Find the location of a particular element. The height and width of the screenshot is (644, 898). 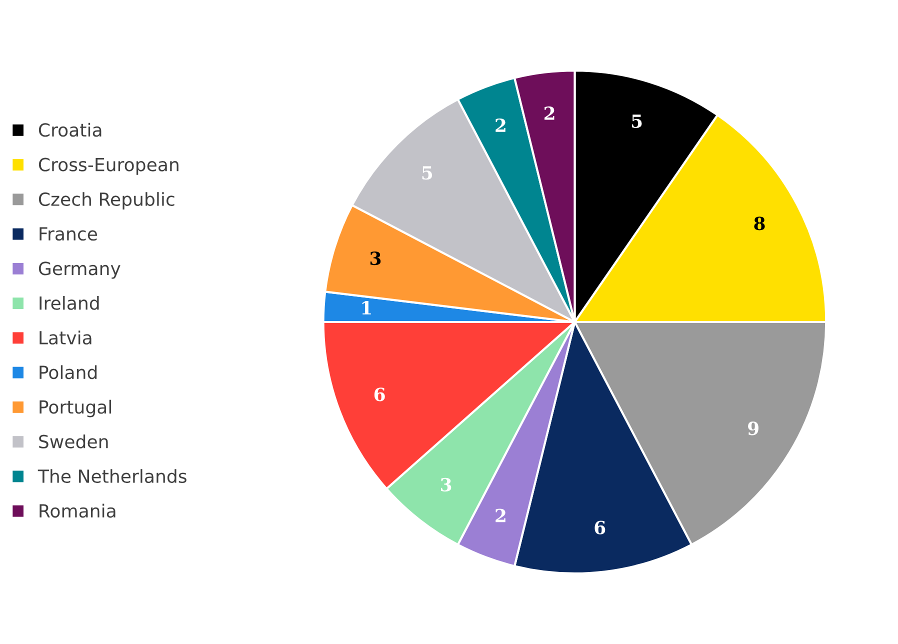

legend-label: Germany is located at coordinates (79, 270).